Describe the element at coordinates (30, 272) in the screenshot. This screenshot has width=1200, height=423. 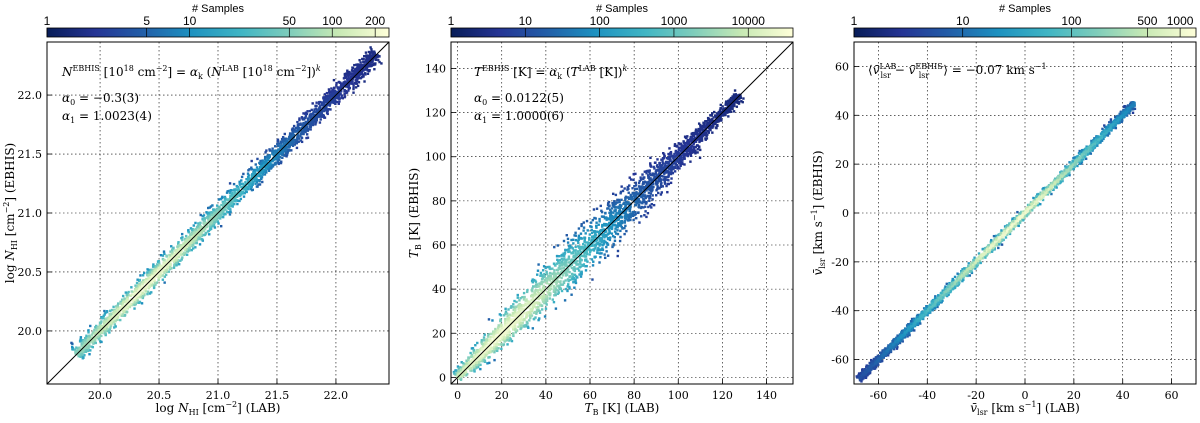
I see `y-tick-label: 20.5` at that location.